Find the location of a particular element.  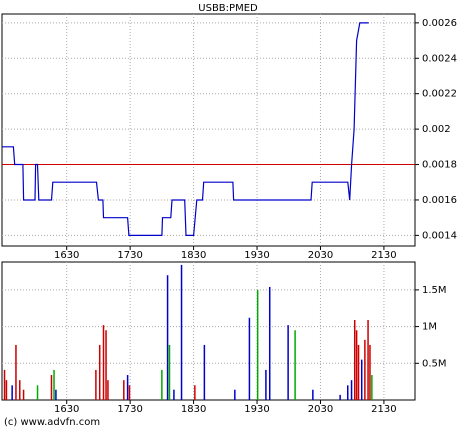

y-tick-label: 0.002 is located at coordinates (436, 129).